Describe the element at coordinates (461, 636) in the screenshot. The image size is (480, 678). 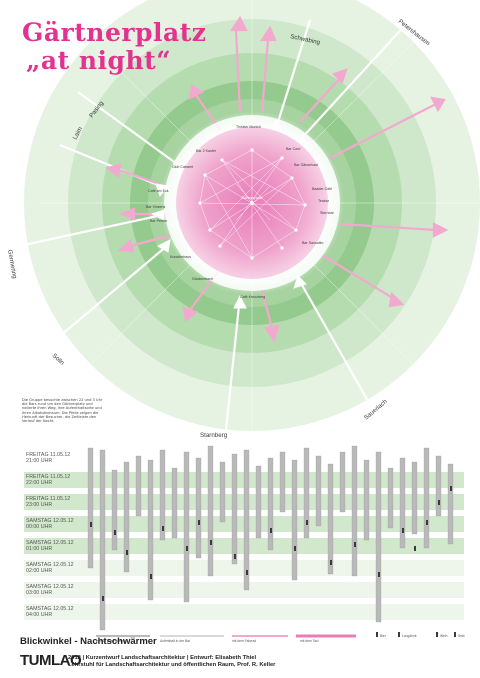
I see `legend-sekt: Sekt` at that location.